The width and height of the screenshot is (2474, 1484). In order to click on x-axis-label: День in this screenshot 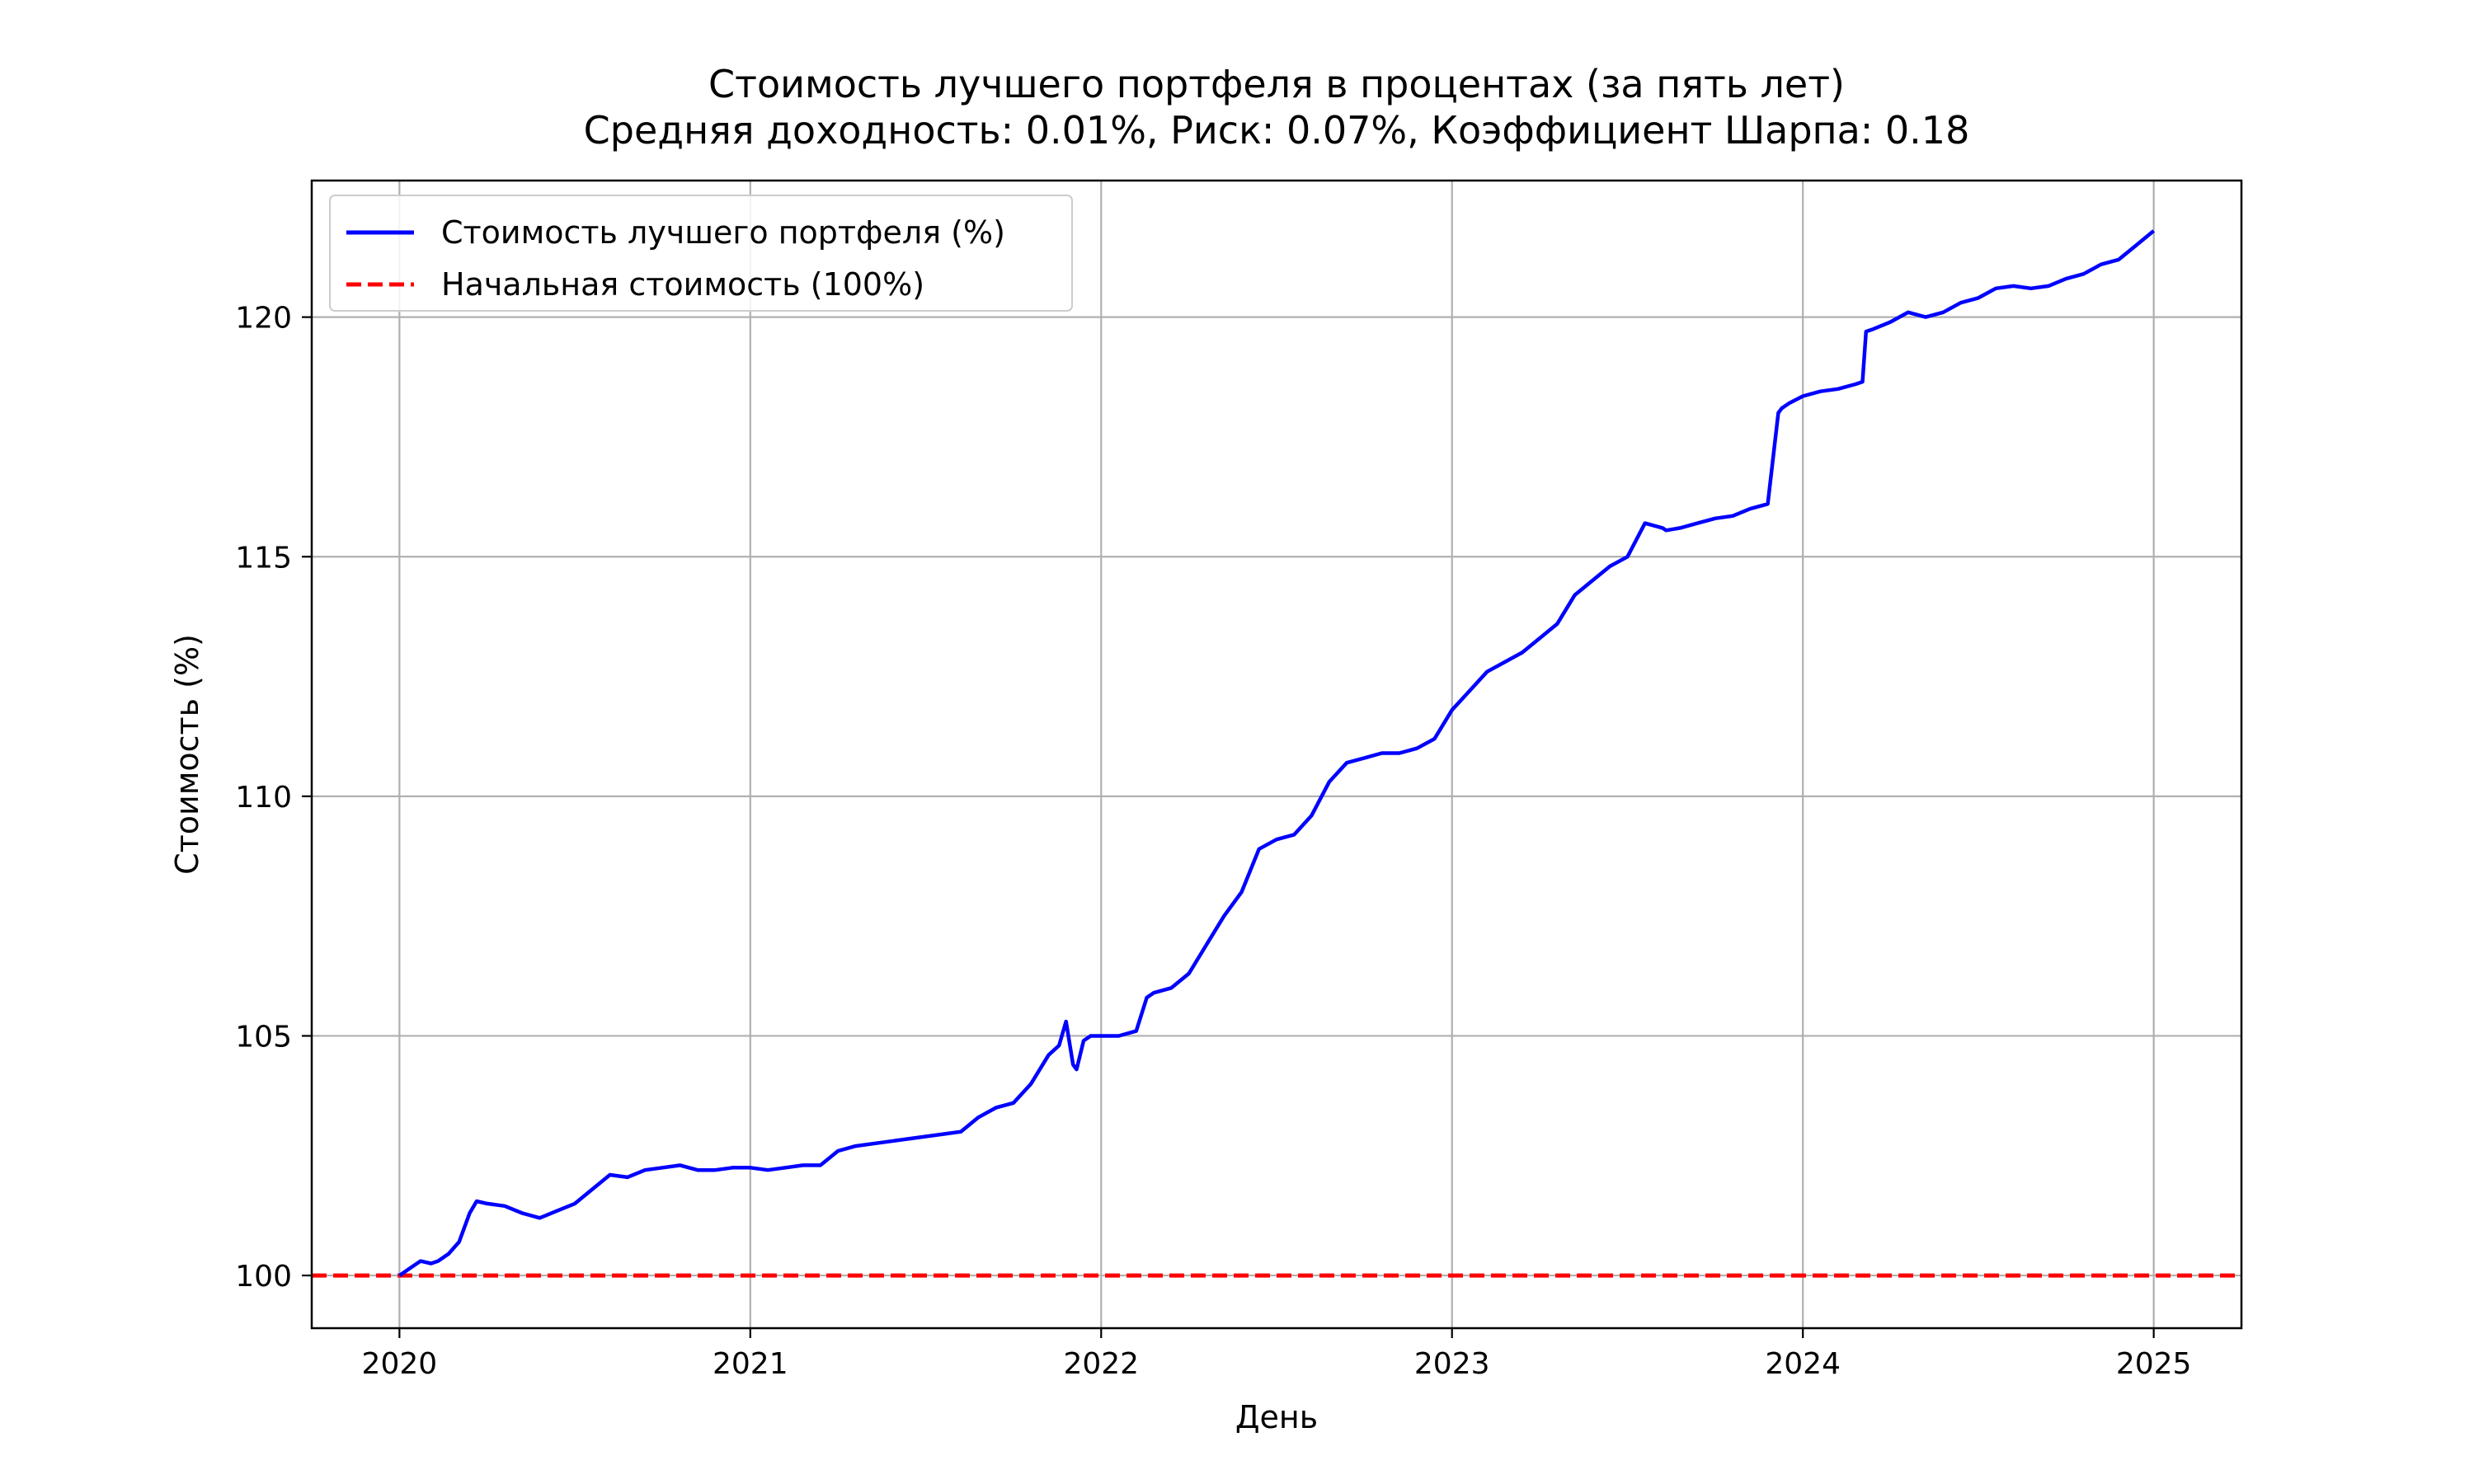, I will do `click(1276, 1417)`.